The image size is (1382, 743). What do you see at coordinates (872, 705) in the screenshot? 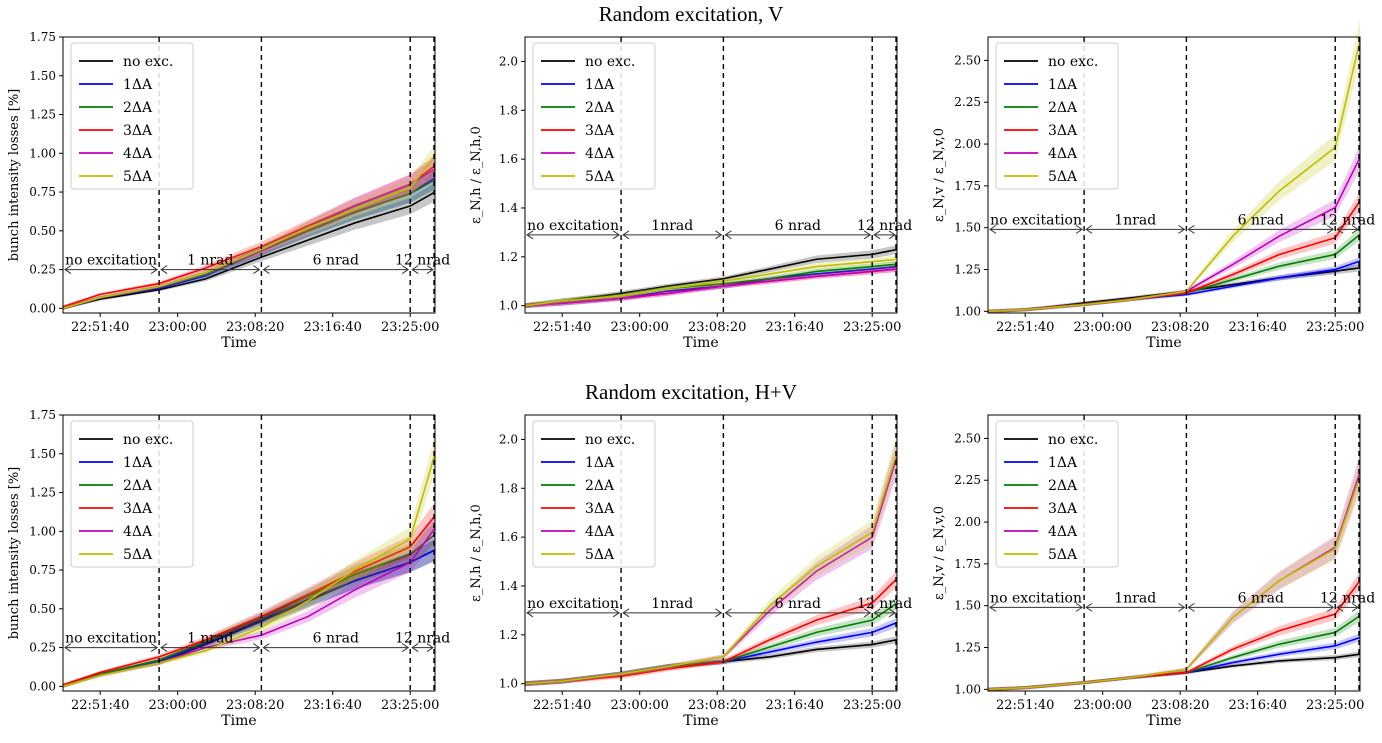
I see `x-tick-label: 23:25:00` at bounding box center [872, 705].